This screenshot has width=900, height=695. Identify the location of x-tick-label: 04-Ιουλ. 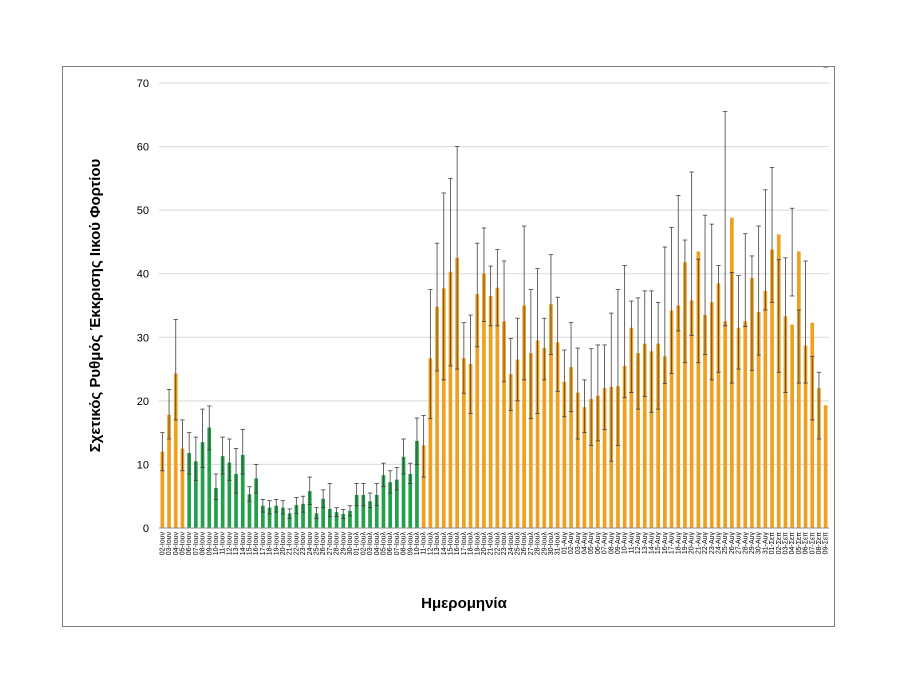
(377, 544).